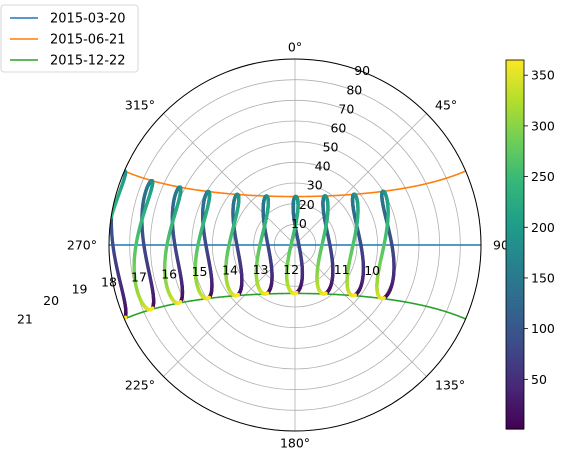 Image resolution: width=569 pixels, height=466 pixels. I want to click on theta-tick-label: 315°, so click(140, 104).